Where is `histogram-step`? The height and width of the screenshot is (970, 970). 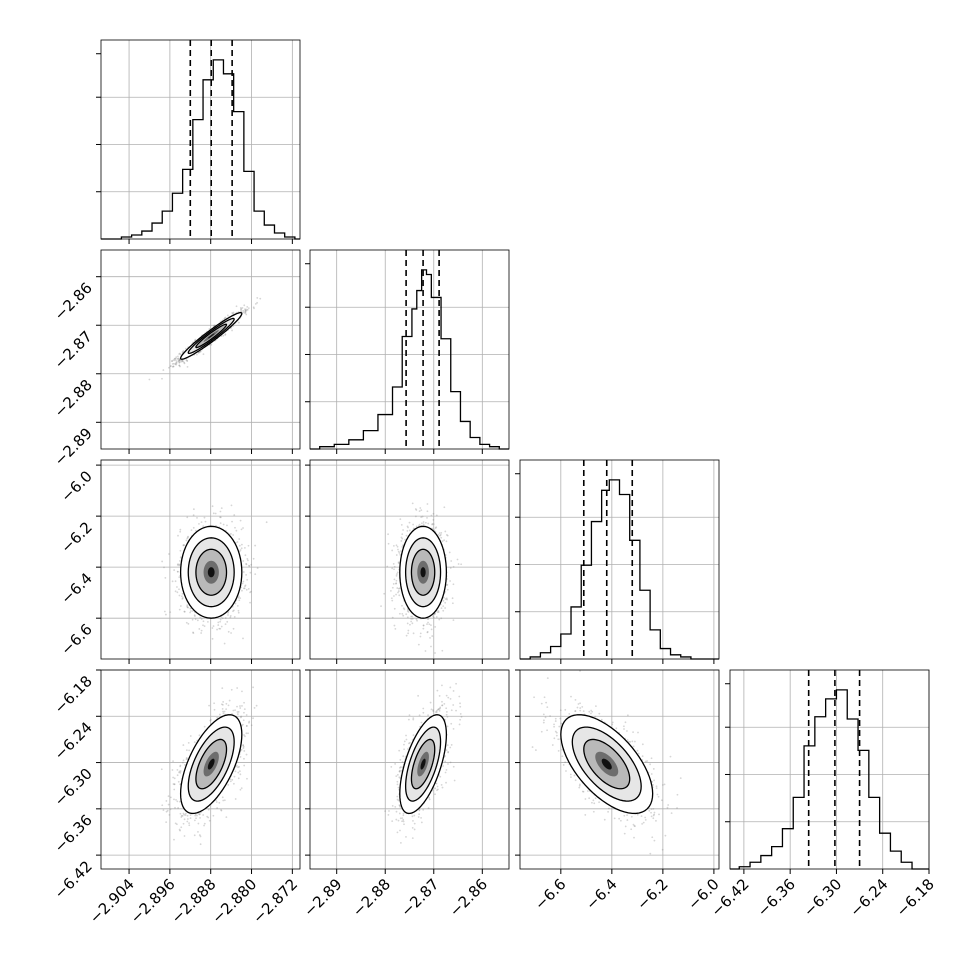
histogram-step is located at coordinates (829, 779).